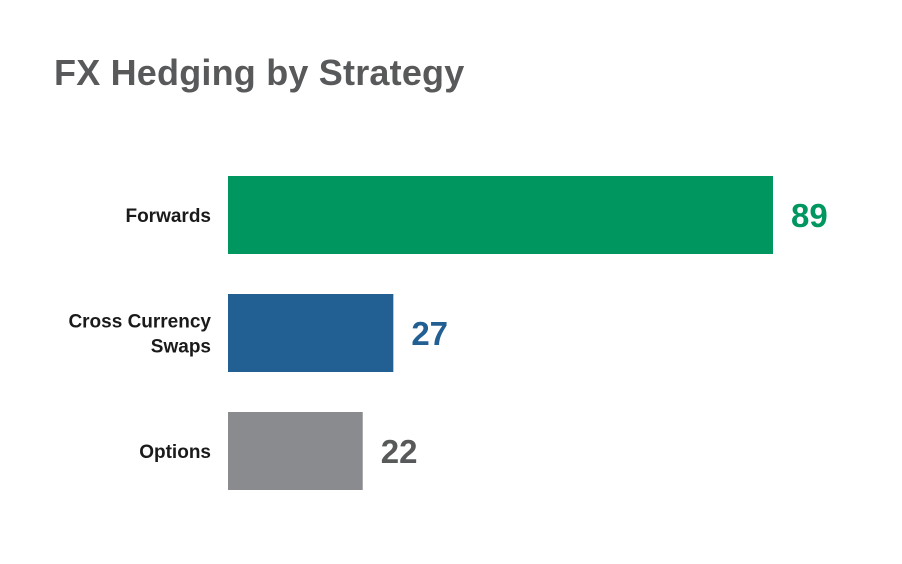 This screenshot has height=564, width=902. I want to click on category-label-line: Options, so click(175, 452).